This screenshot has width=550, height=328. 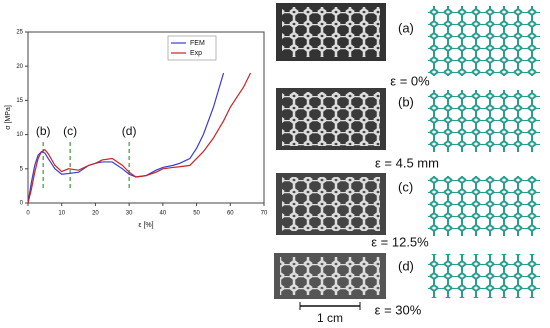 I want to click on series-line, so click(x=126, y=138).